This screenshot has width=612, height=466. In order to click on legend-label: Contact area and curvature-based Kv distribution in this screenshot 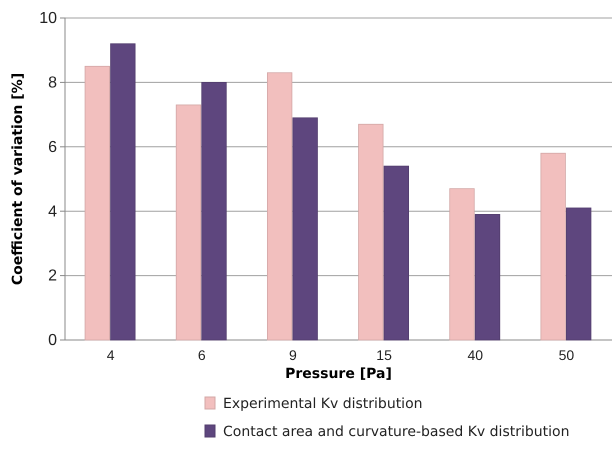, I will do `click(396, 432)`.